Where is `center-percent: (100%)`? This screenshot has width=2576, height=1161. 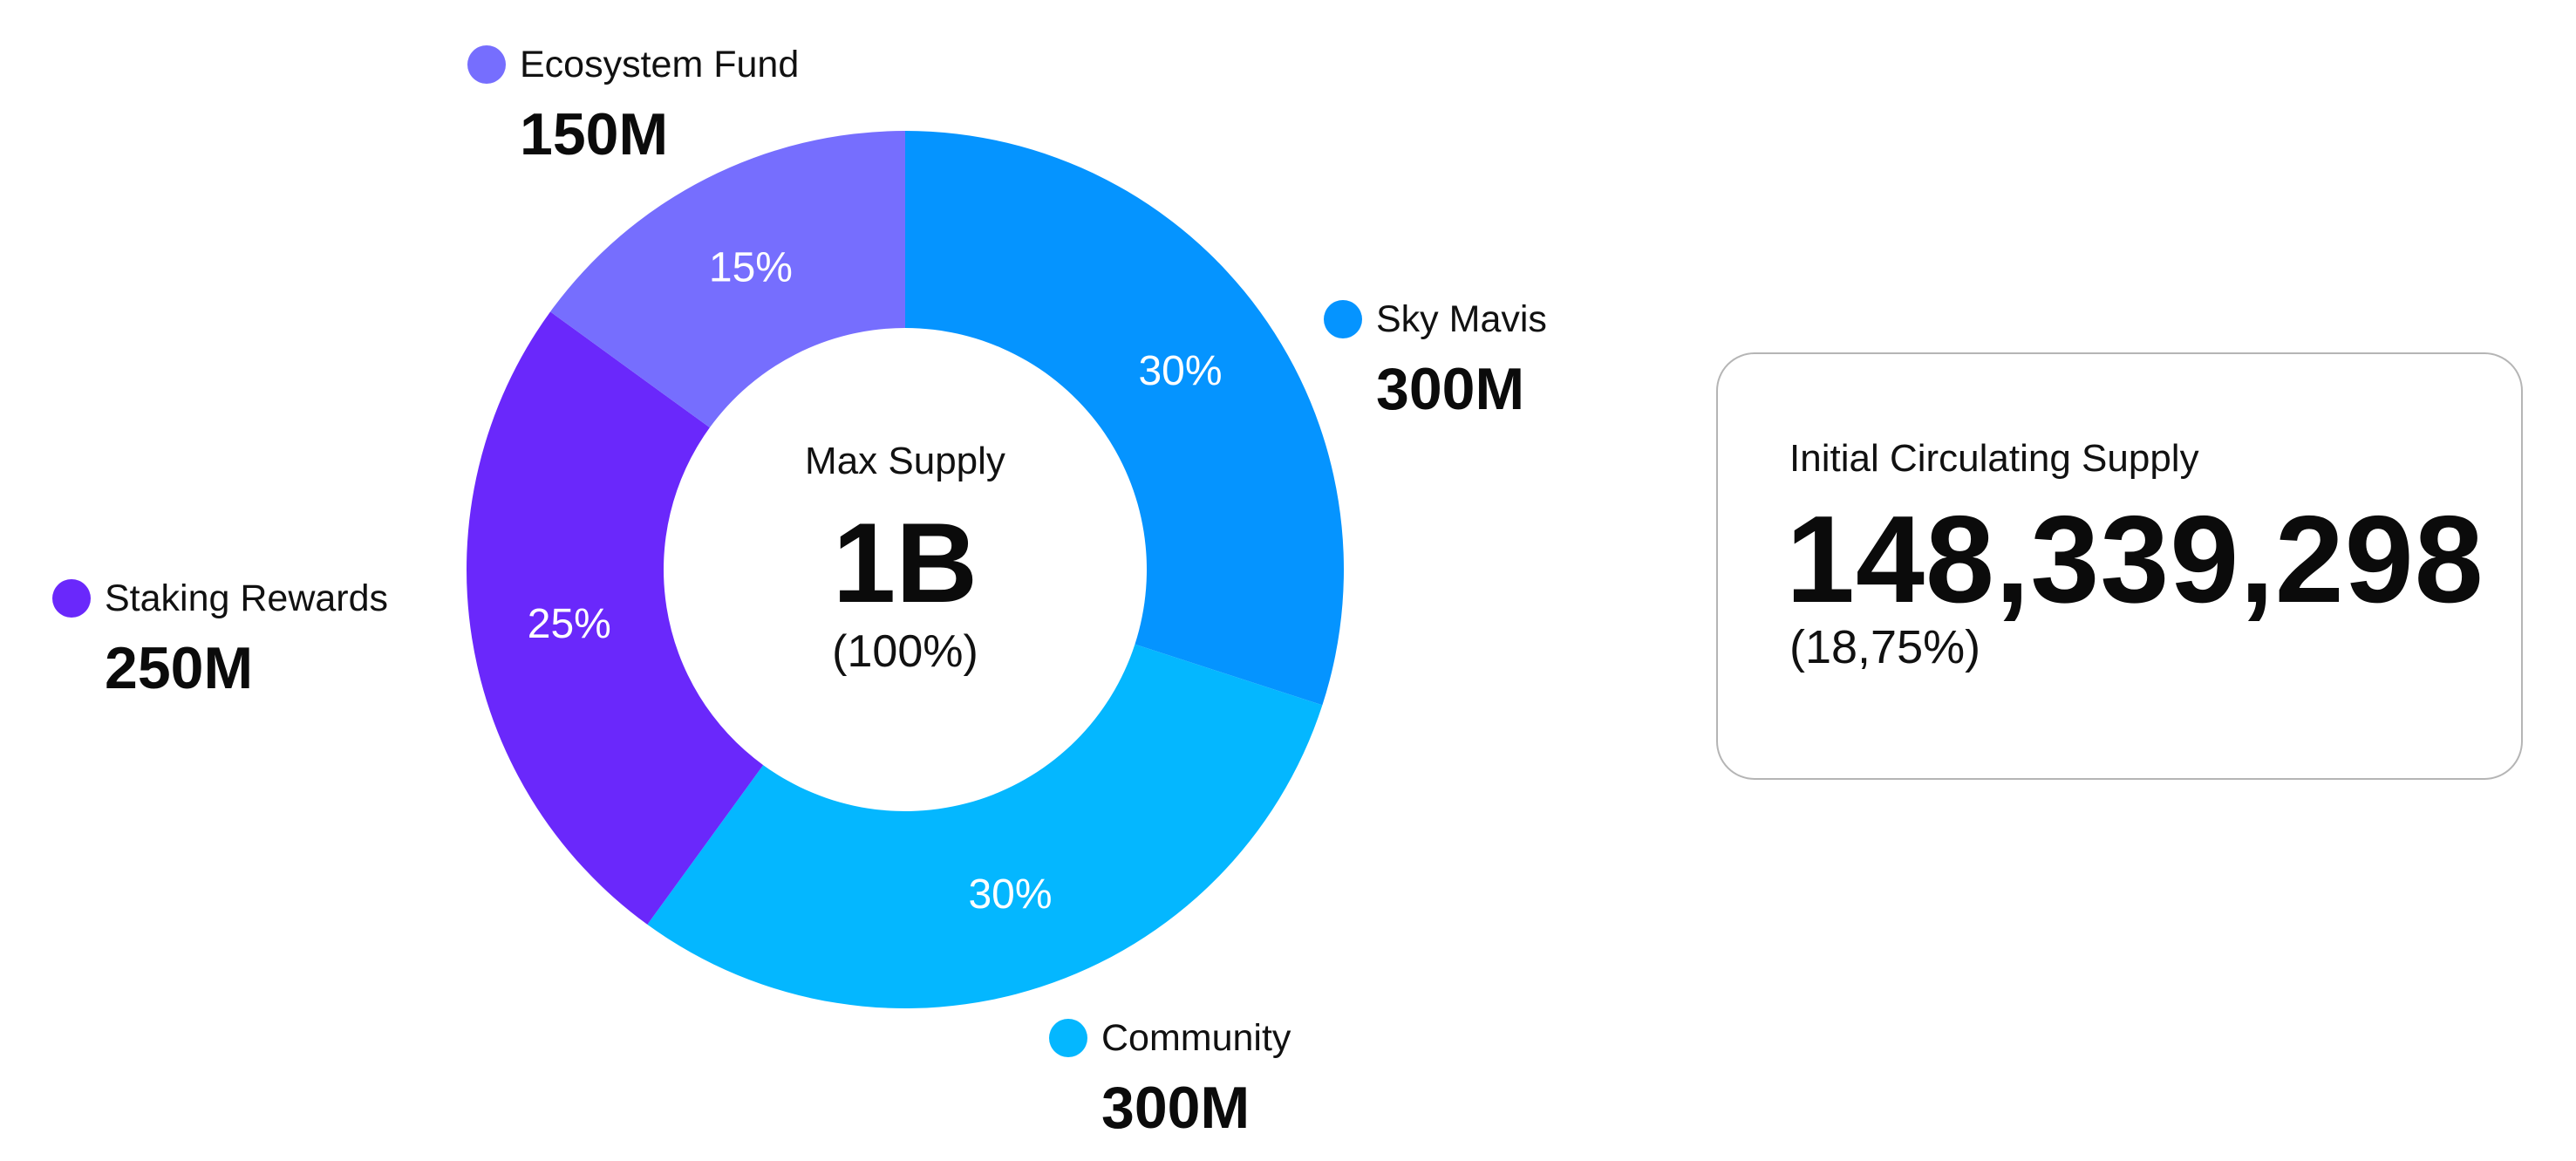
center-percent: (100%) is located at coordinates (905, 651).